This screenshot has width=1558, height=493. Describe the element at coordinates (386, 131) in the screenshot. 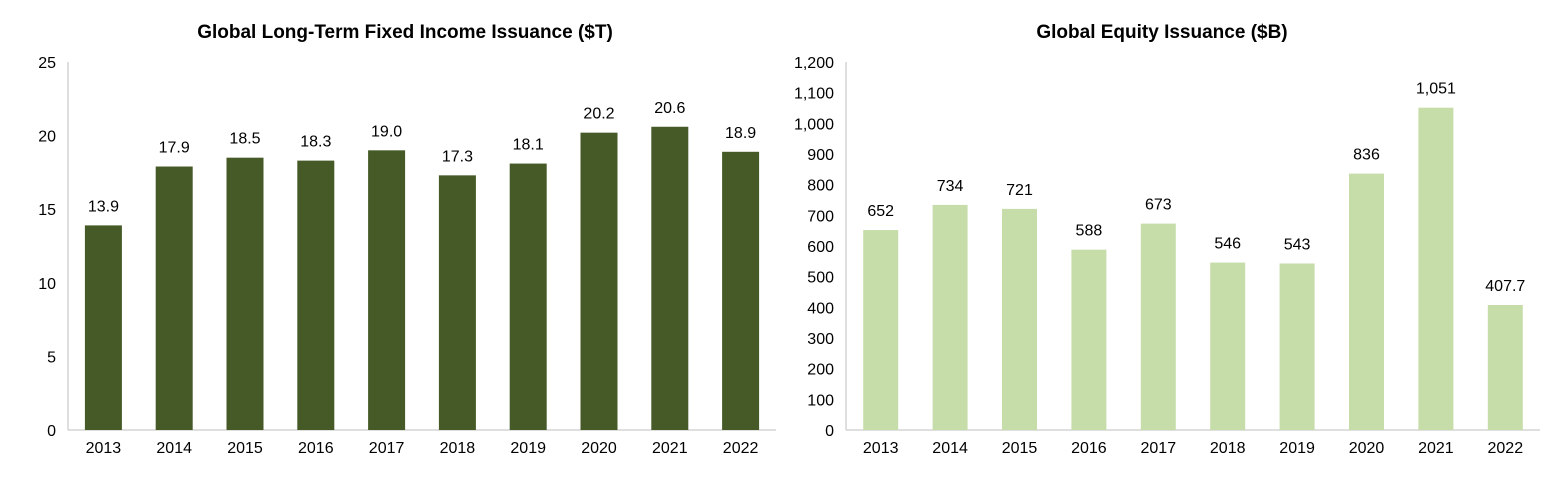

I see `data-label: 19.0` at that location.